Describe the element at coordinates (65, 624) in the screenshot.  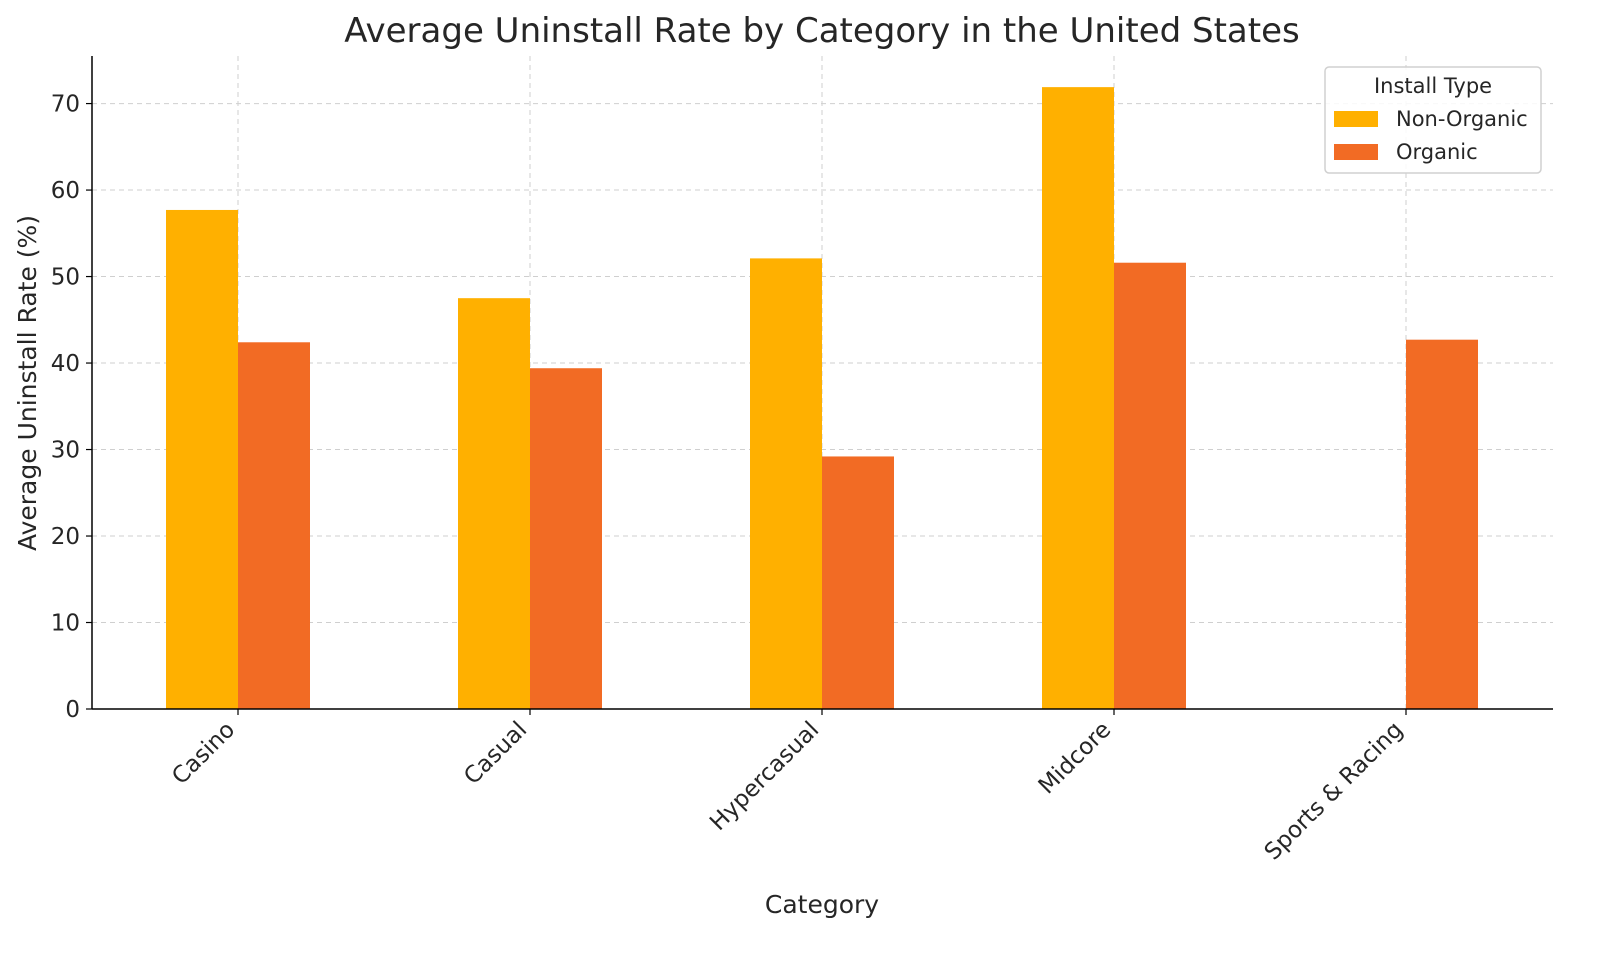
I see `y-tick-label: 10` at that location.